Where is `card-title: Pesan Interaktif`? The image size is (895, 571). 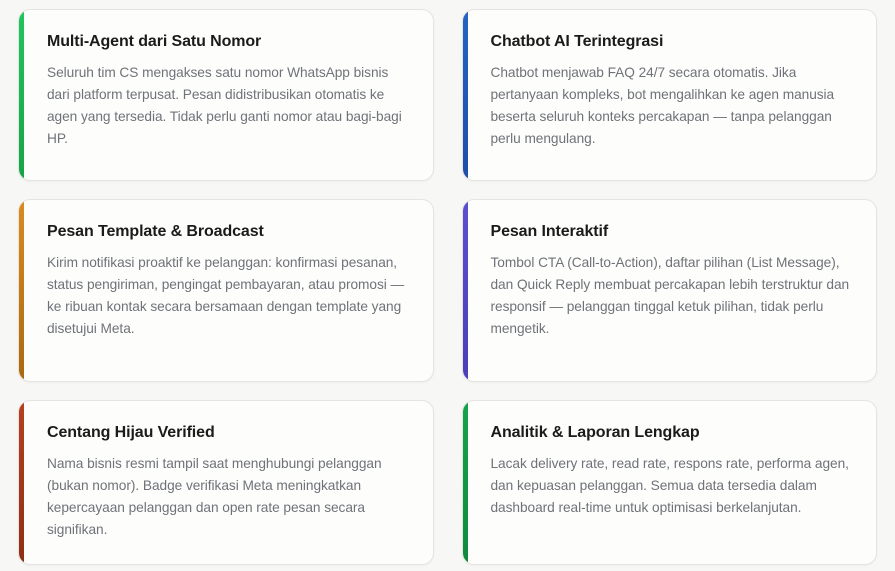
card-title: Pesan Interaktif is located at coordinates (549, 231).